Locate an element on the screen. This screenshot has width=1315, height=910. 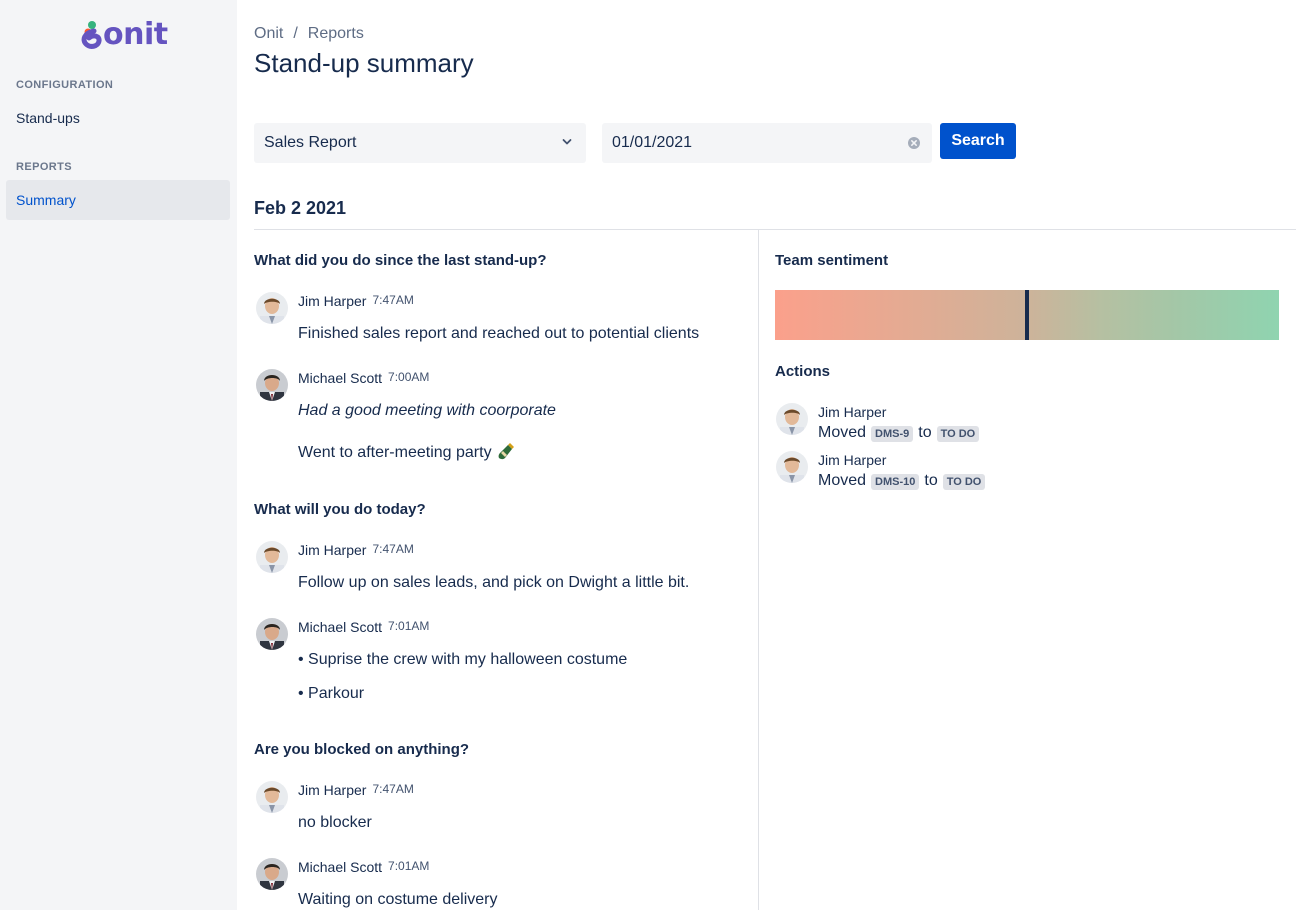
date-input: 01/01/2021 is located at coordinates (767, 143).